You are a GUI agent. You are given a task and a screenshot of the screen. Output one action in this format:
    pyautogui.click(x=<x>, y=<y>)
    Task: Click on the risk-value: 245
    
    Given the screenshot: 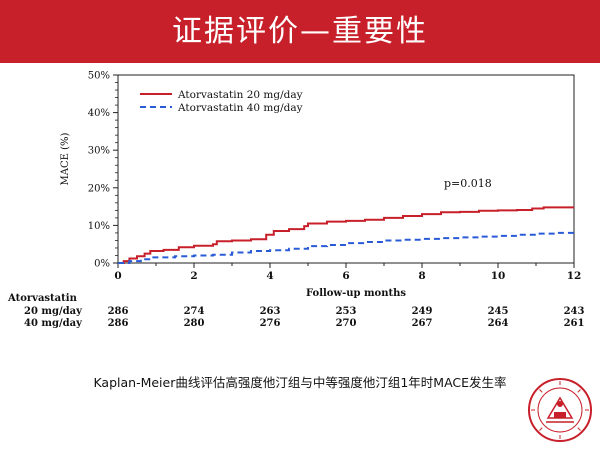 What is the action you would take?
    pyautogui.click(x=498, y=311)
    